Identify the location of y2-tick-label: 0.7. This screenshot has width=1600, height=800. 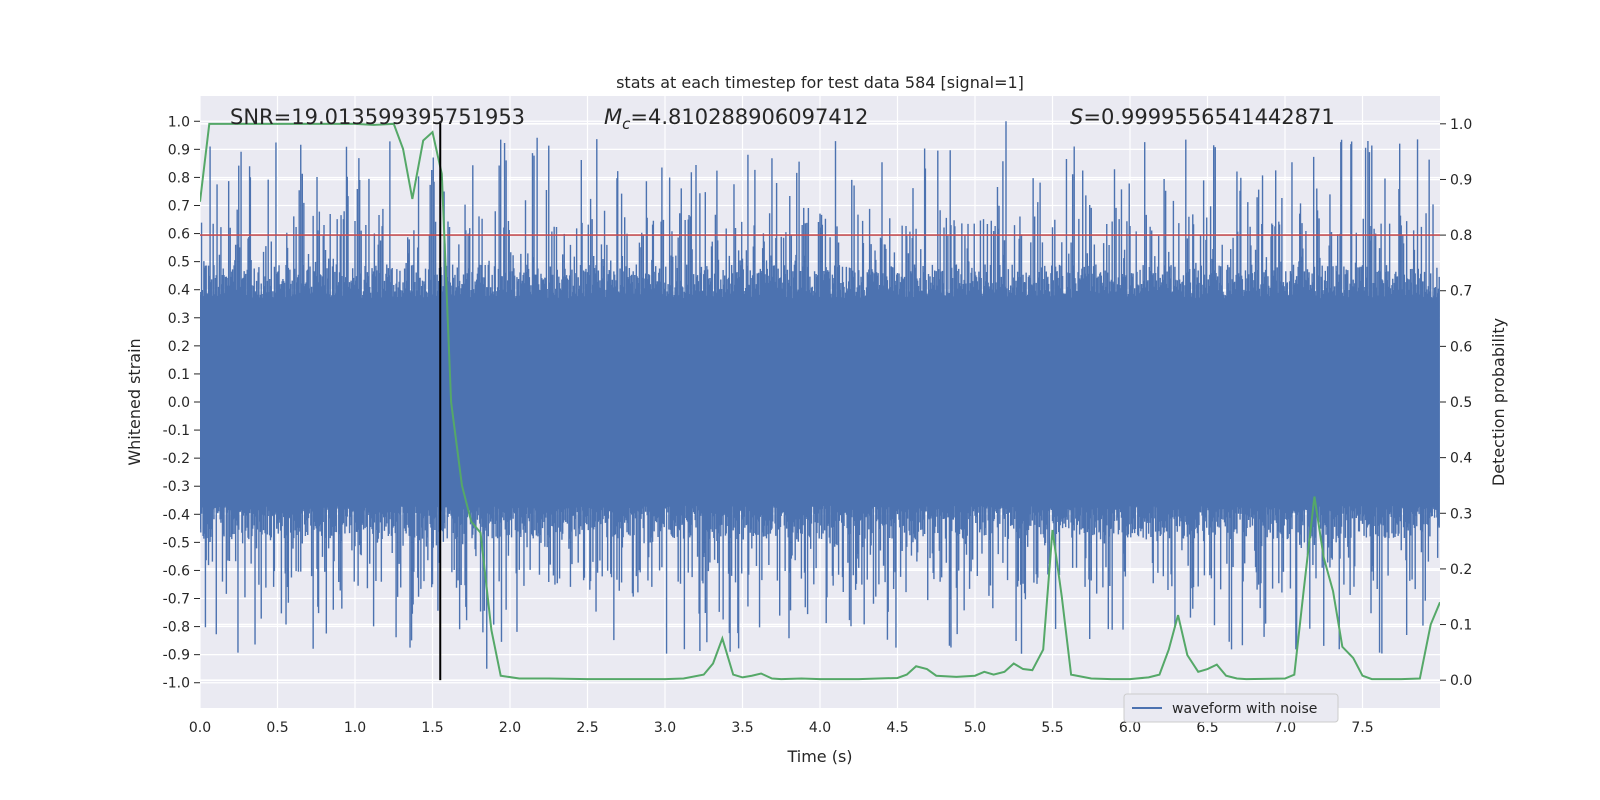
(1461, 292).